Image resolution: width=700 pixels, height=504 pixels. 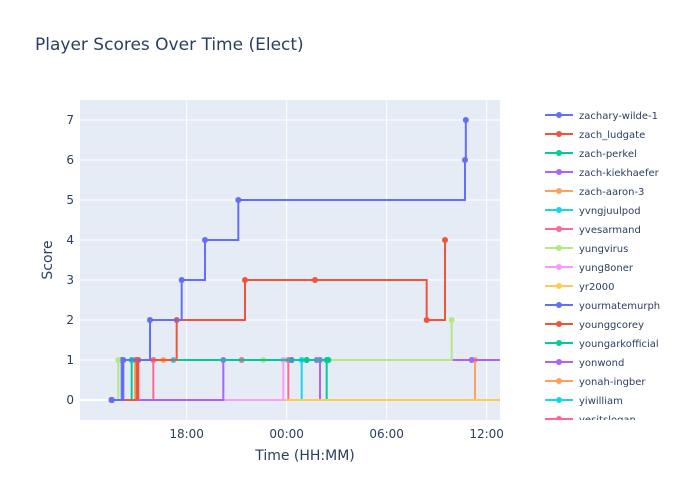 What do you see at coordinates (611, 325) in the screenshot?
I see `legend-label: younggcorey` at bounding box center [611, 325].